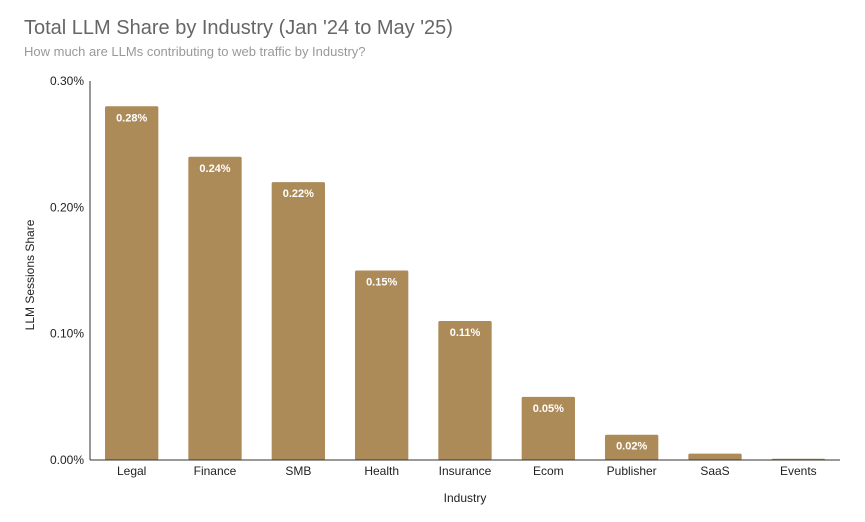 The width and height of the screenshot is (865, 522). I want to click on data-label-legal: 0.28%, so click(131, 118).